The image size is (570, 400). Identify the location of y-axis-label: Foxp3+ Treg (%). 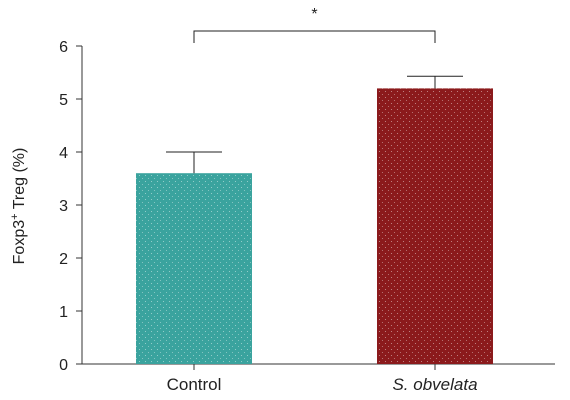
(18, 206).